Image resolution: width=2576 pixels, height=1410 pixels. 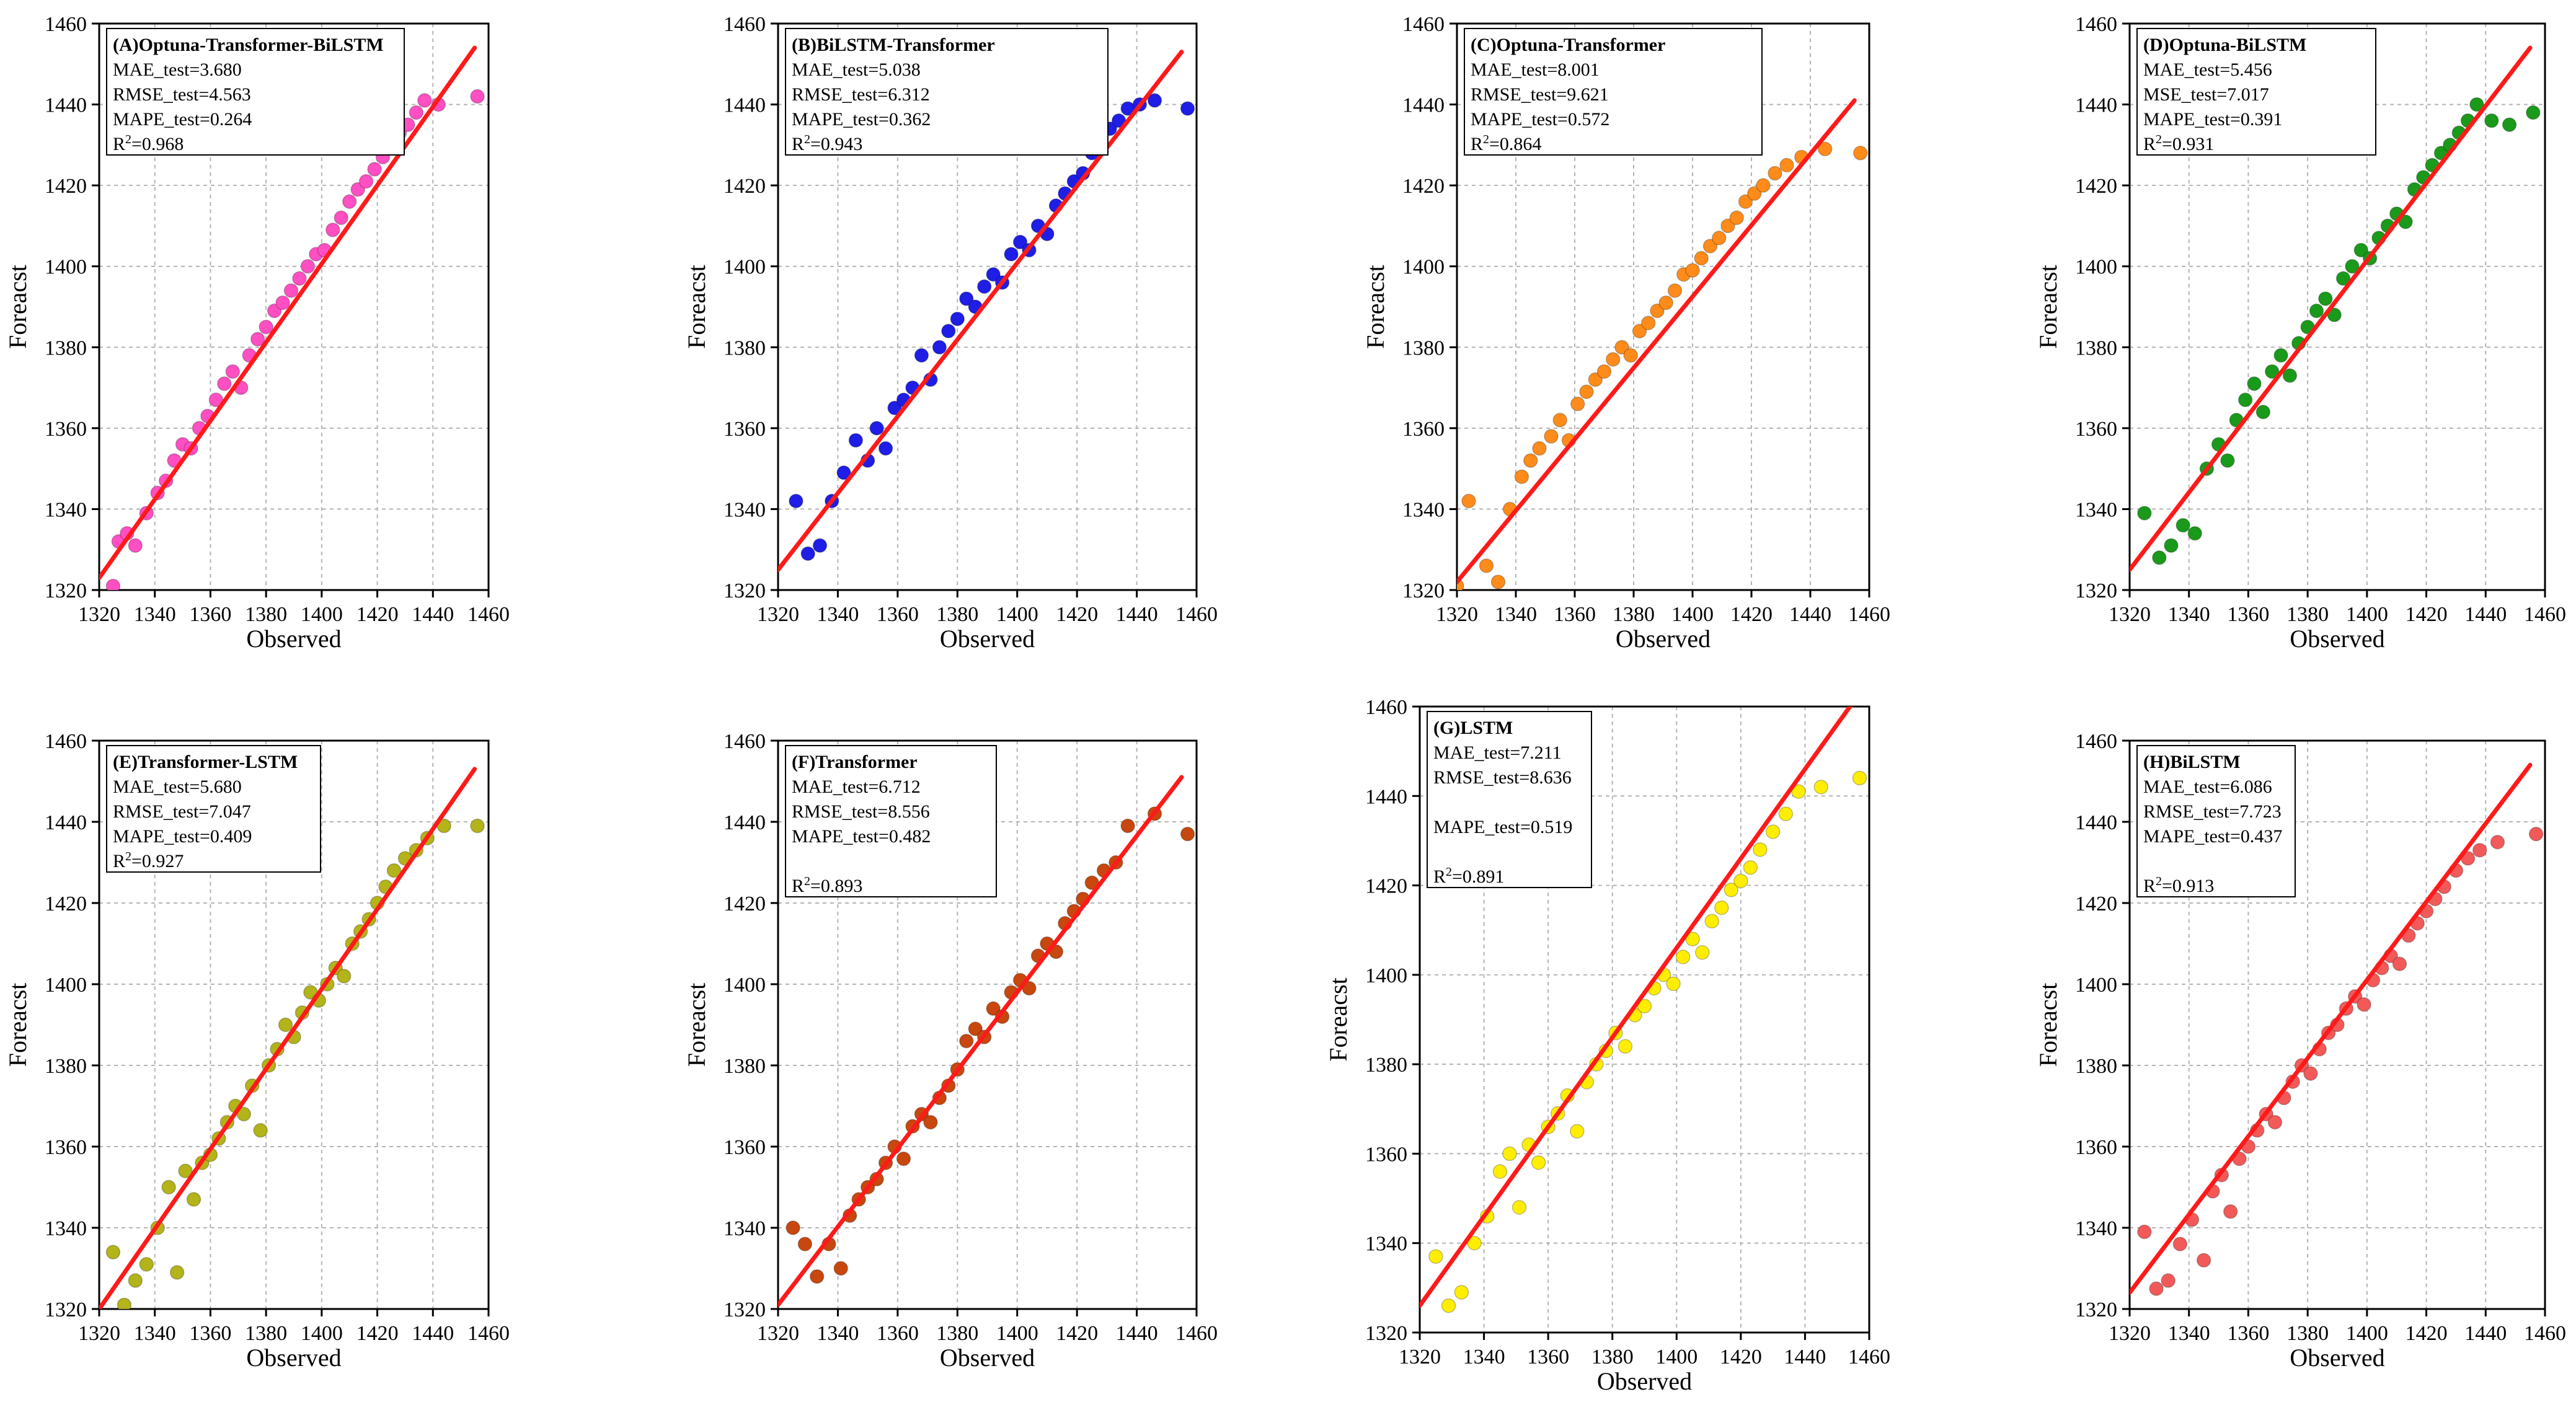 I want to click on panel-title: (G)LSTM, so click(x=1473, y=728).